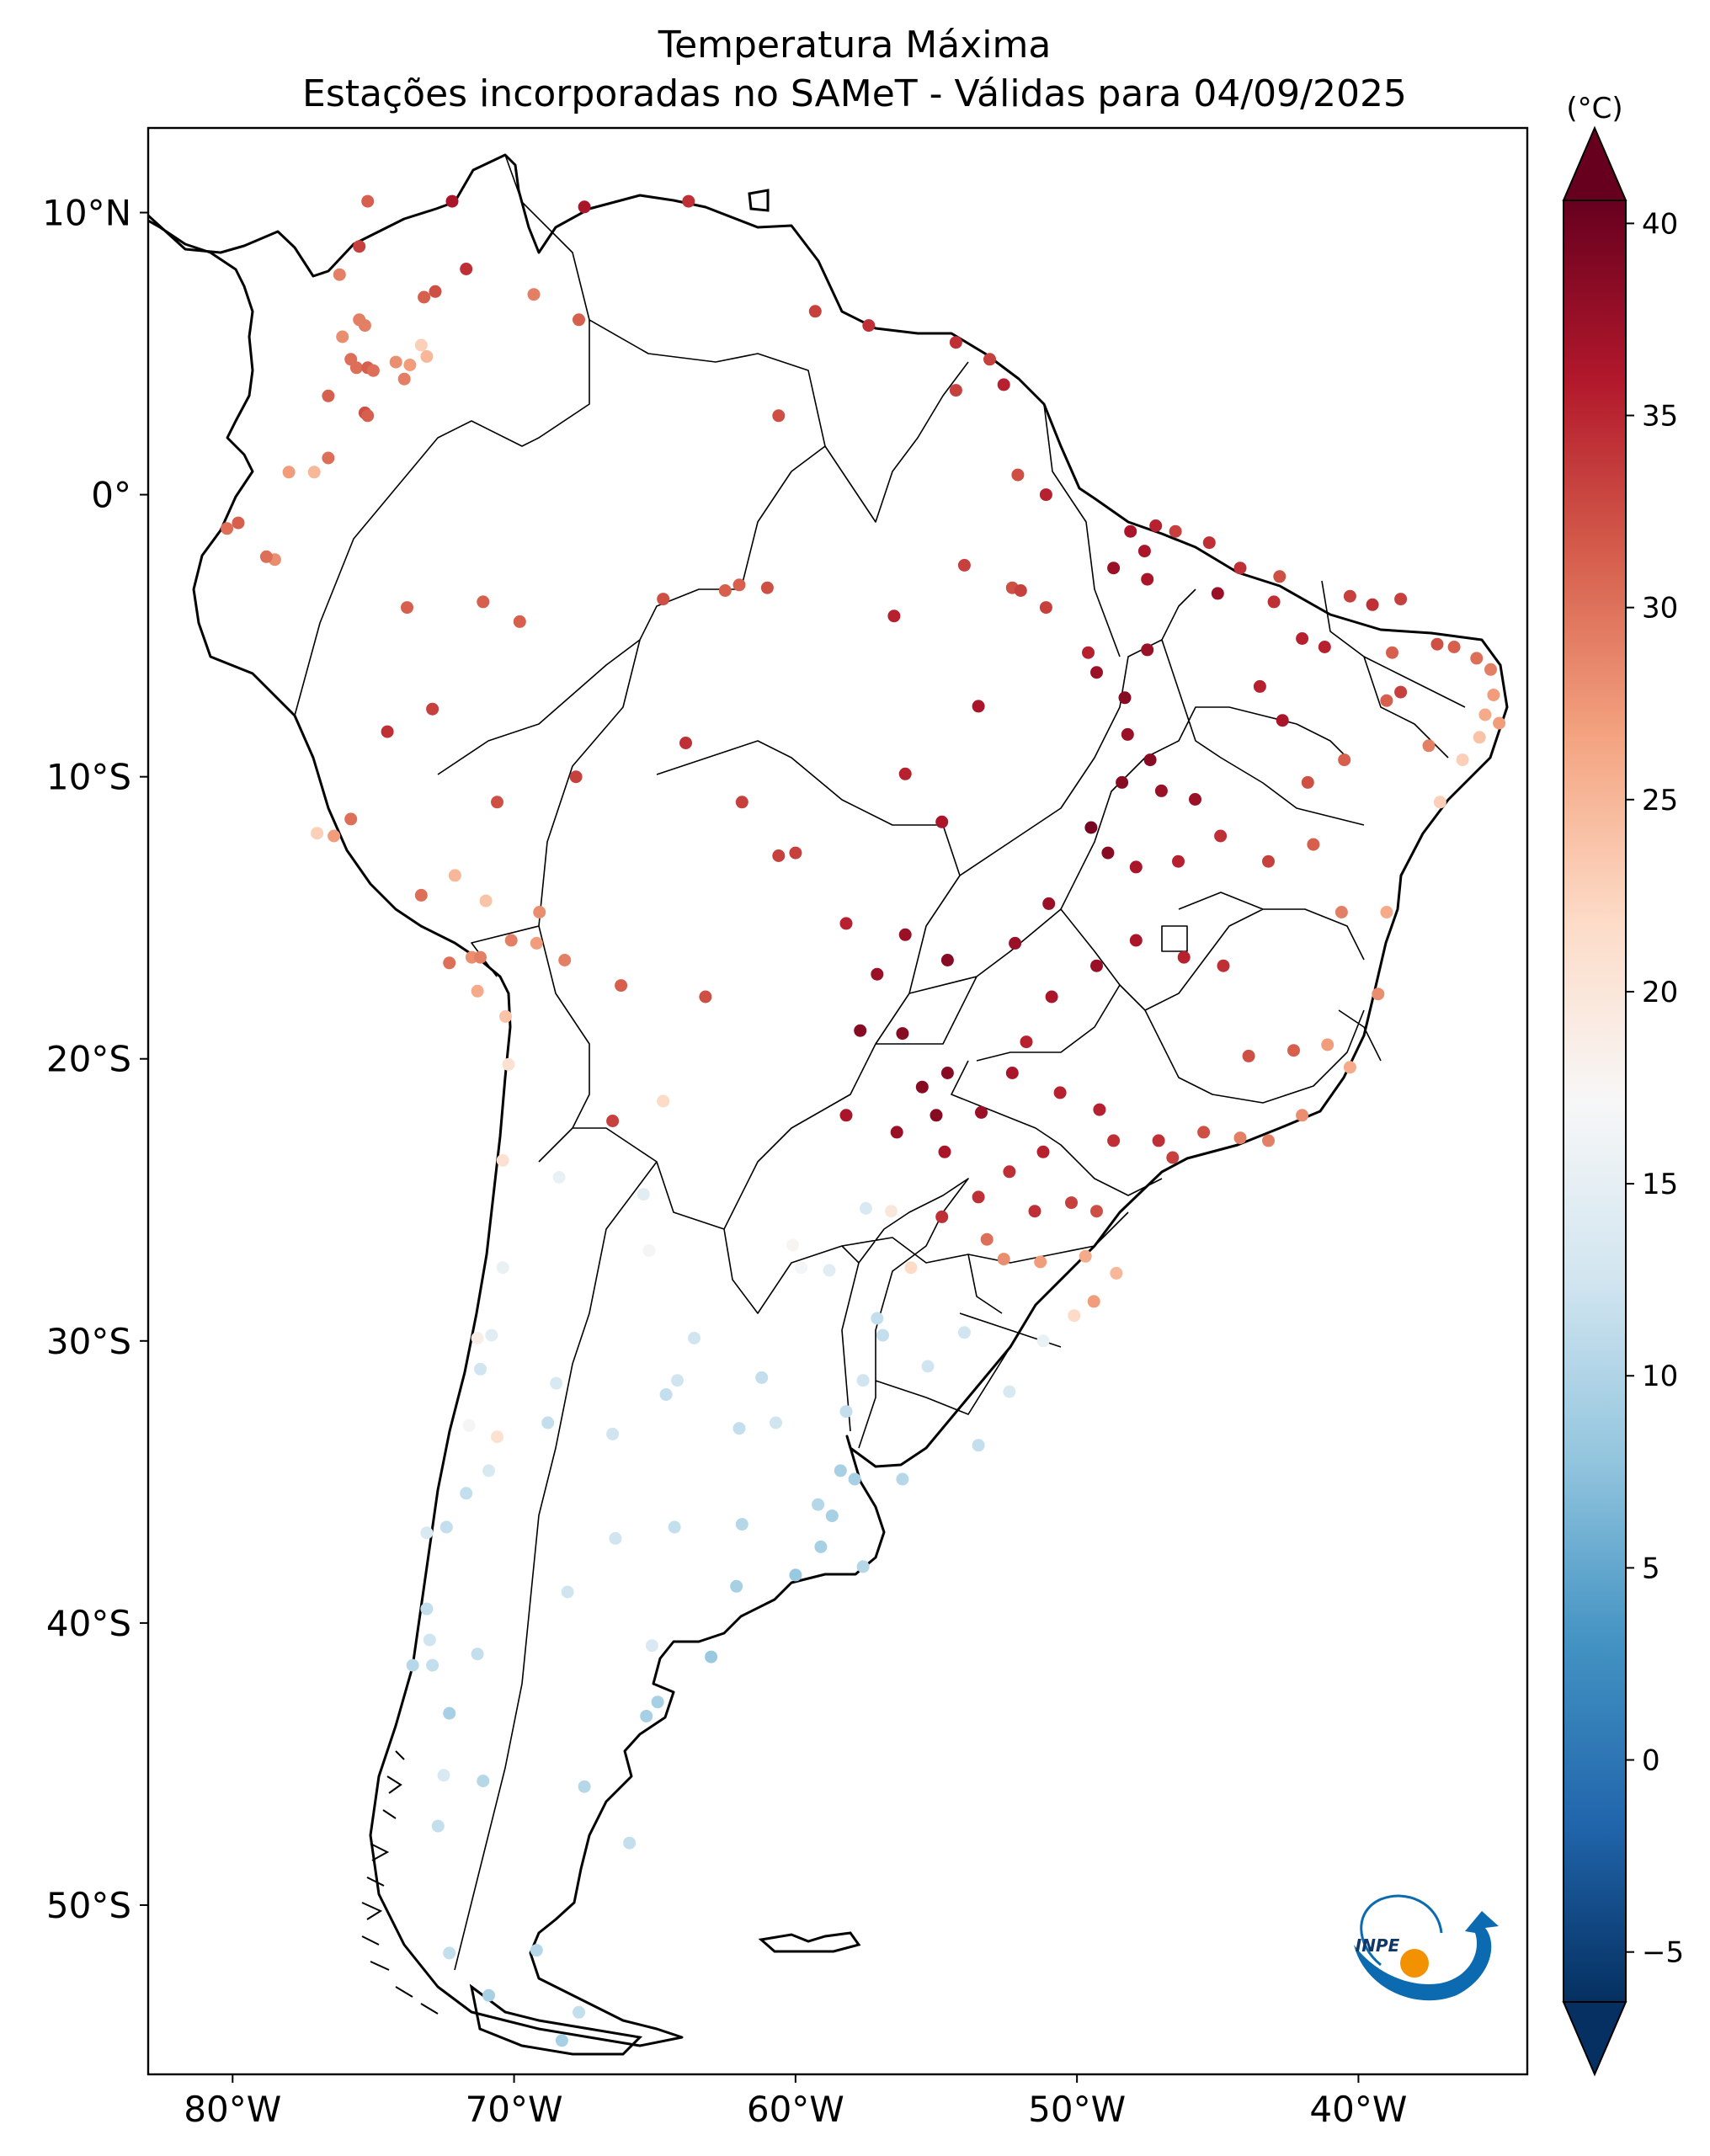  I want to click on lon-tick-label: 80°W, so click(232, 2109).